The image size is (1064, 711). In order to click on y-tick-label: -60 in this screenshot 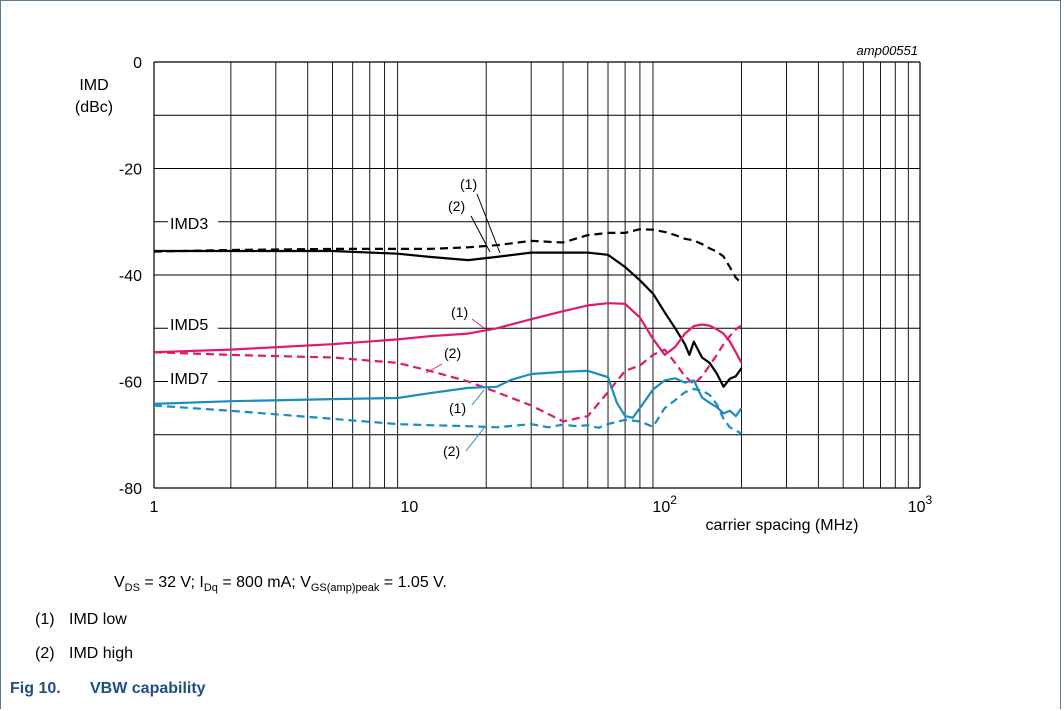, I will do `click(130, 383)`.